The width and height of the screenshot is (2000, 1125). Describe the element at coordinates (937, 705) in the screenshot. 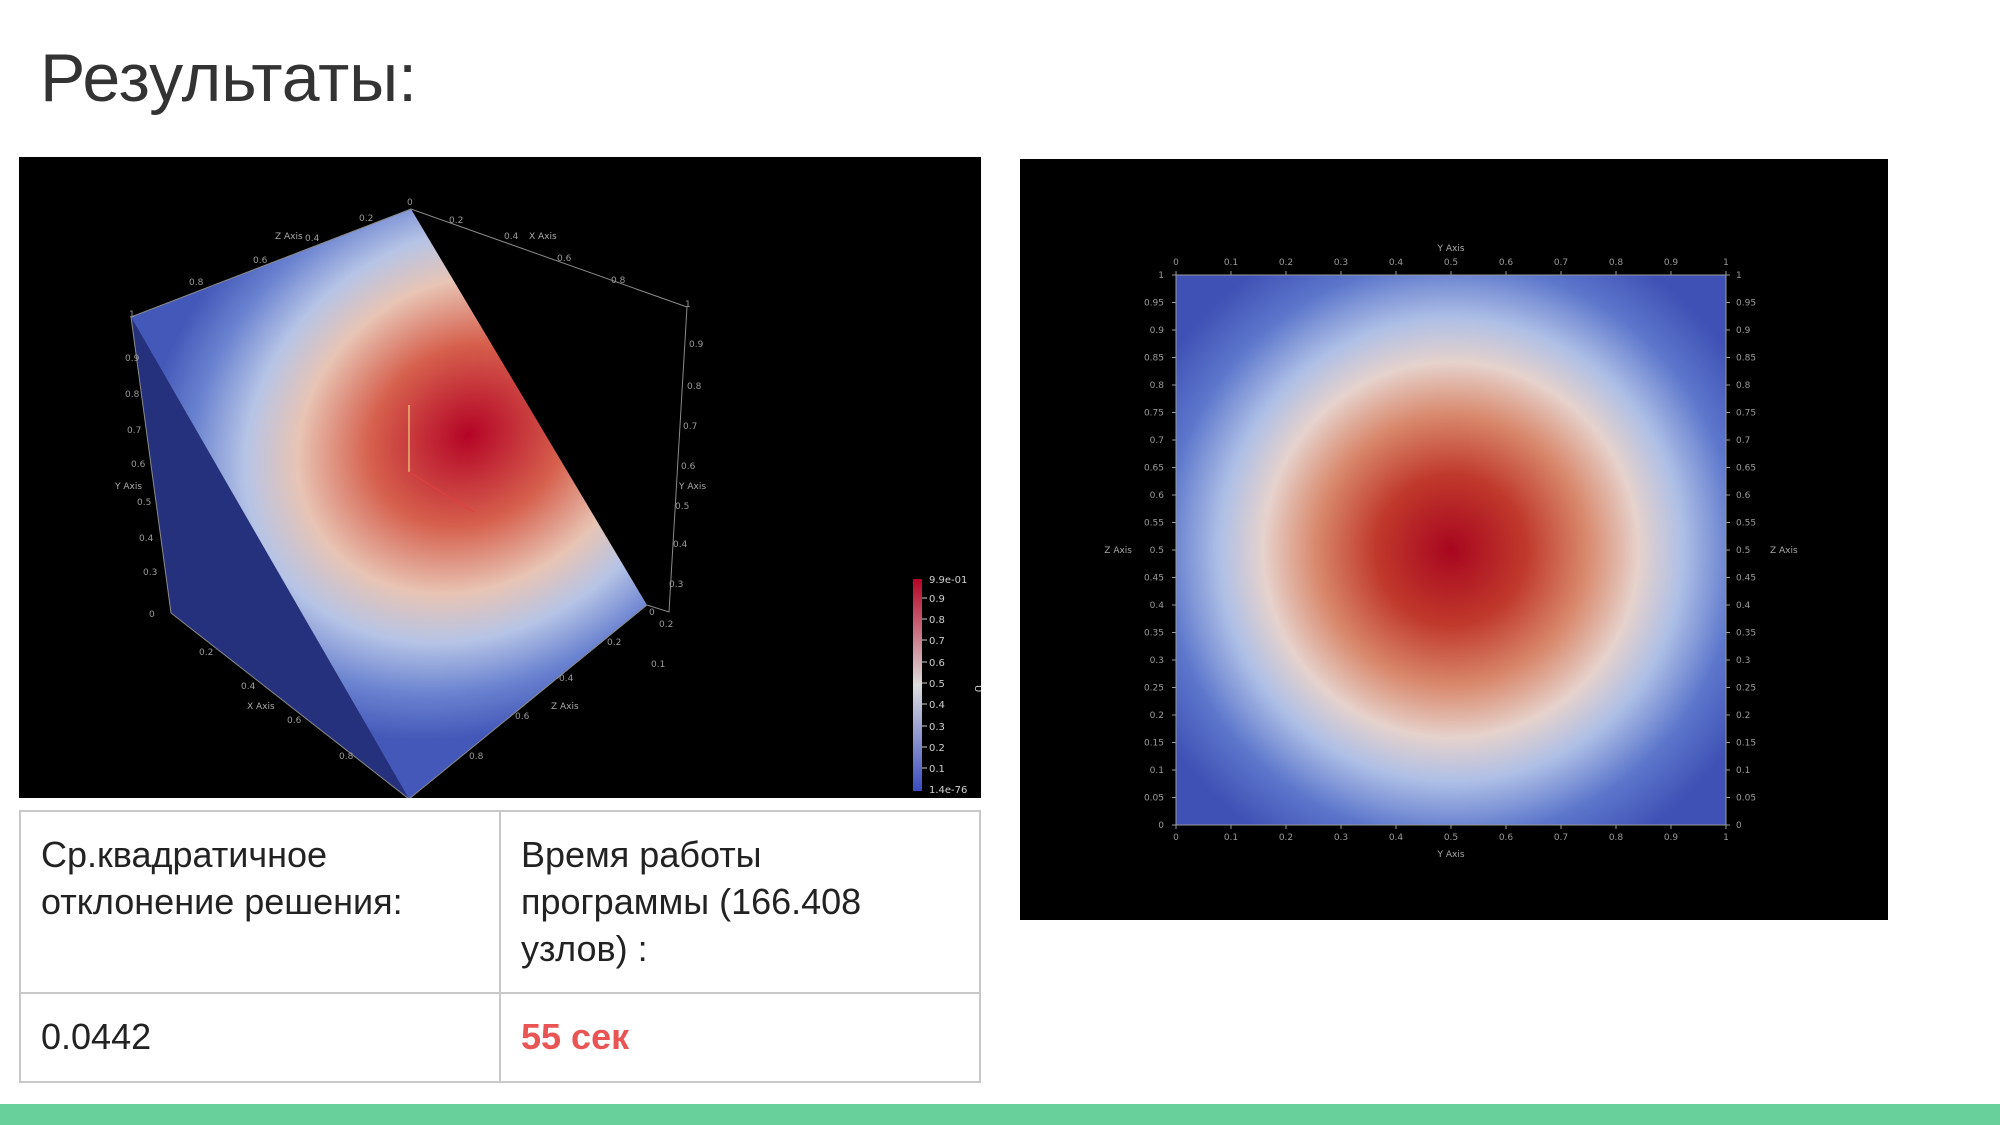

I see `colorbar-tick: 0.4` at that location.